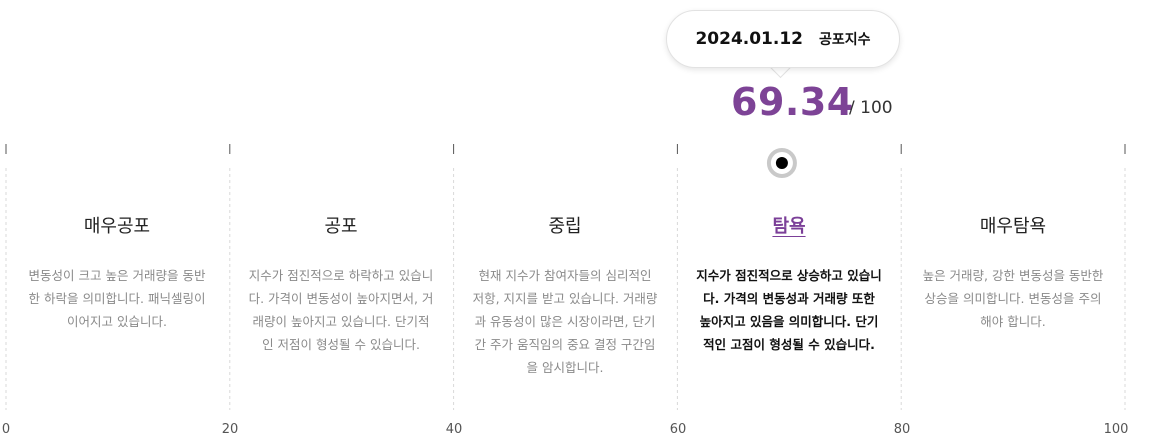  Describe the element at coordinates (781, 163) in the screenshot. I see `gauge-marker-dot` at that location.